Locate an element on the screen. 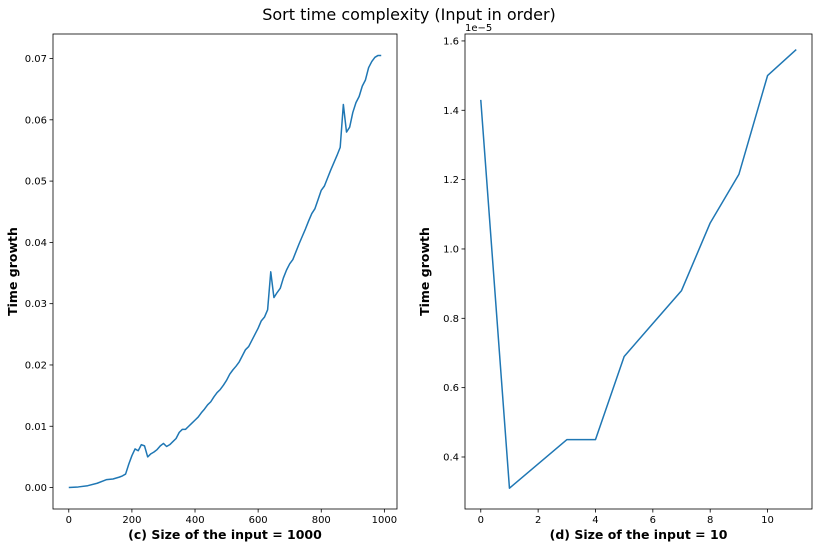 The image size is (818, 548). left-x-tick-label: 600 is located at coordinates (258, 520).